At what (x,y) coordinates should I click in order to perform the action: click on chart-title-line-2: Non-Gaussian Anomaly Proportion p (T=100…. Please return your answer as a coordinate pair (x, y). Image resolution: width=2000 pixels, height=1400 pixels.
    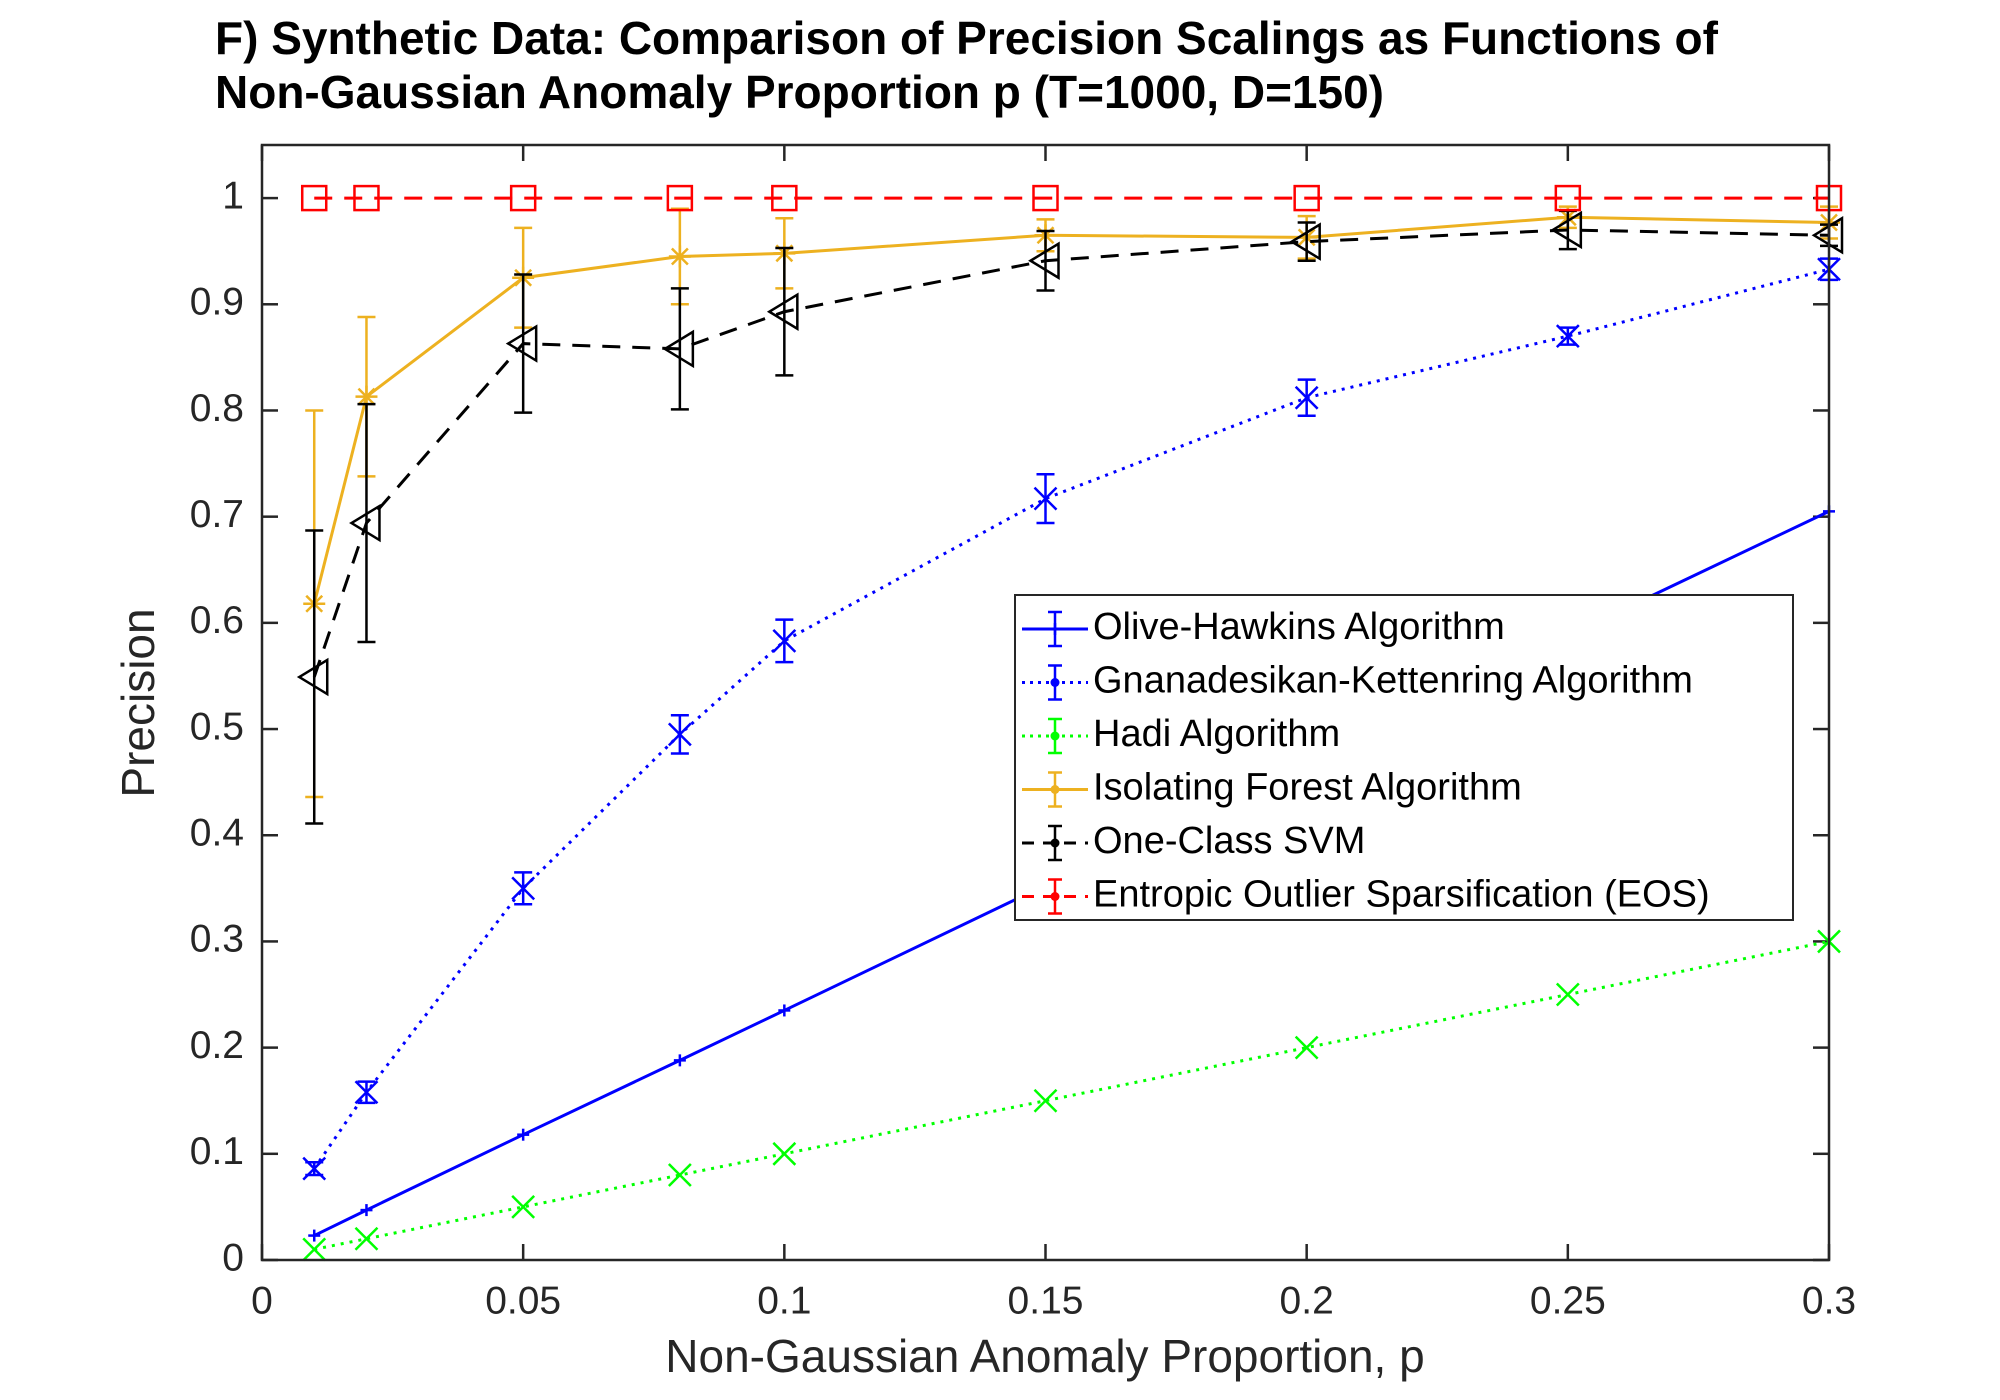
    Looking at the image, I should click on (799, 92).